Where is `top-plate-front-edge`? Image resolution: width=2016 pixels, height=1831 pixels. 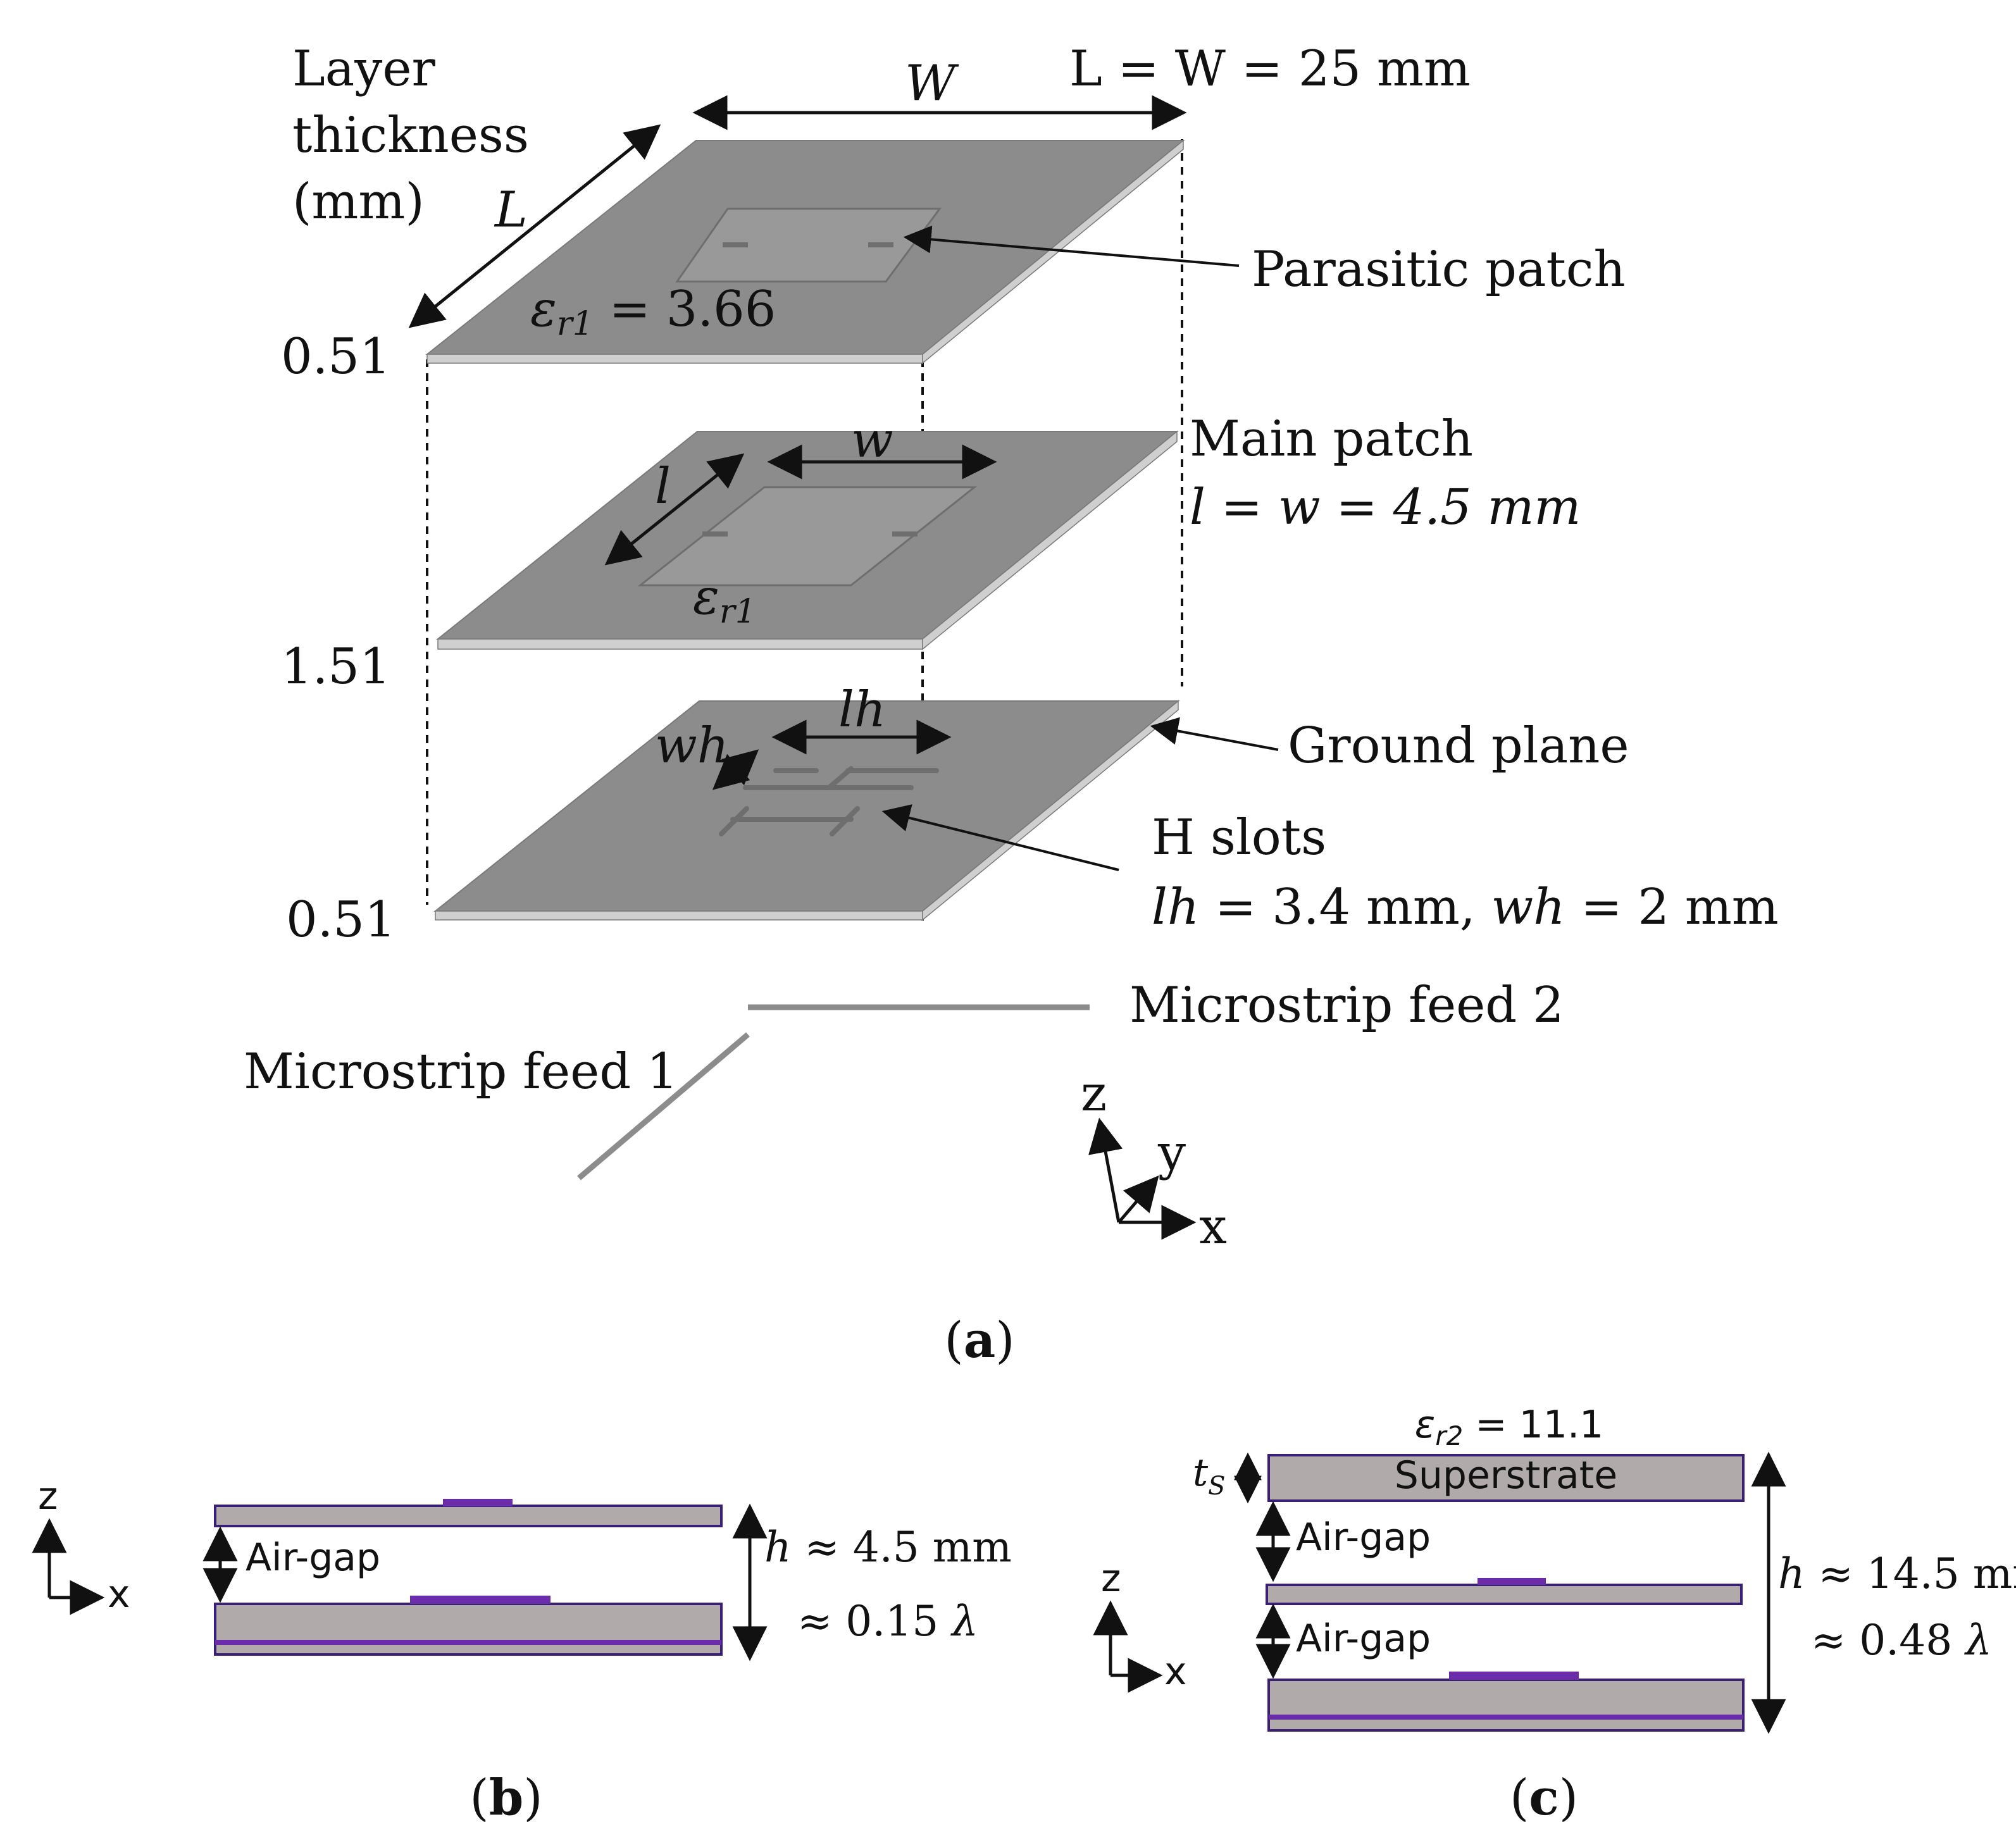 top-plate-front-edge is located at coordinates (675, 359).